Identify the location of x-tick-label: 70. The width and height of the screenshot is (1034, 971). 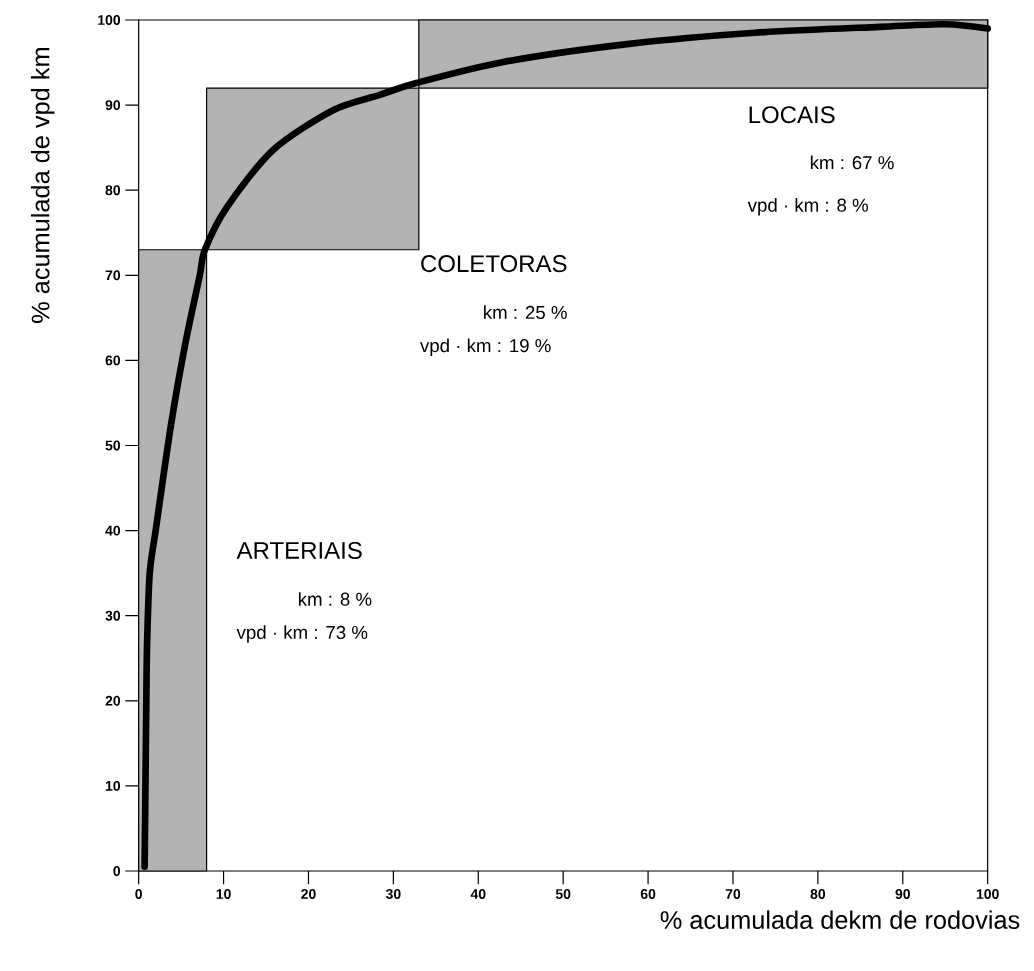
(733, 894).